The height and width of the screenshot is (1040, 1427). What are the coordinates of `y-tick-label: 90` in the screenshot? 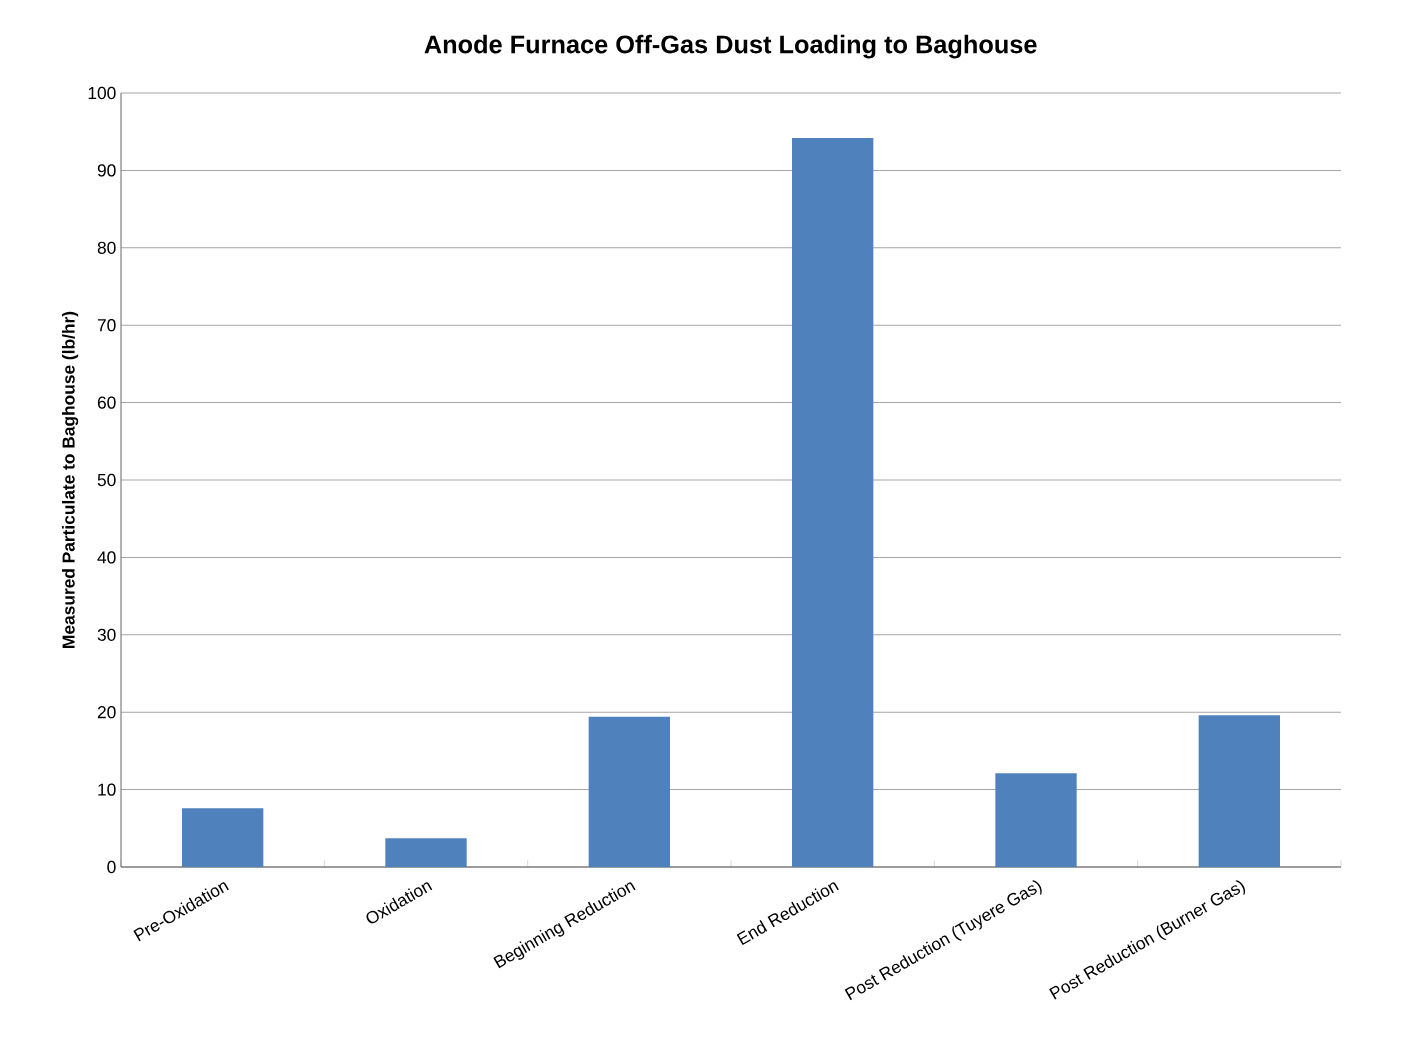 It's located at (106, 170).